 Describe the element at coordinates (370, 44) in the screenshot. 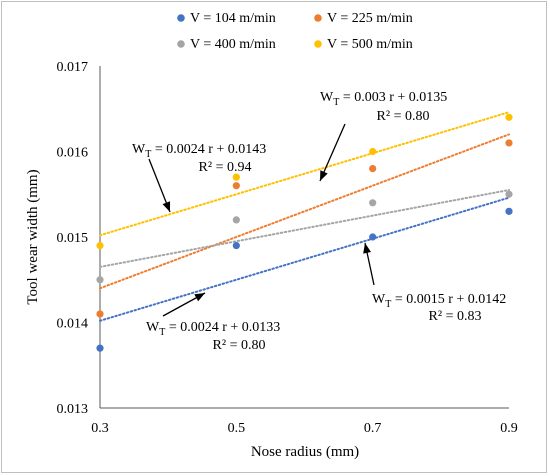

I see `legend-label: V = 500 m/min` at that location.